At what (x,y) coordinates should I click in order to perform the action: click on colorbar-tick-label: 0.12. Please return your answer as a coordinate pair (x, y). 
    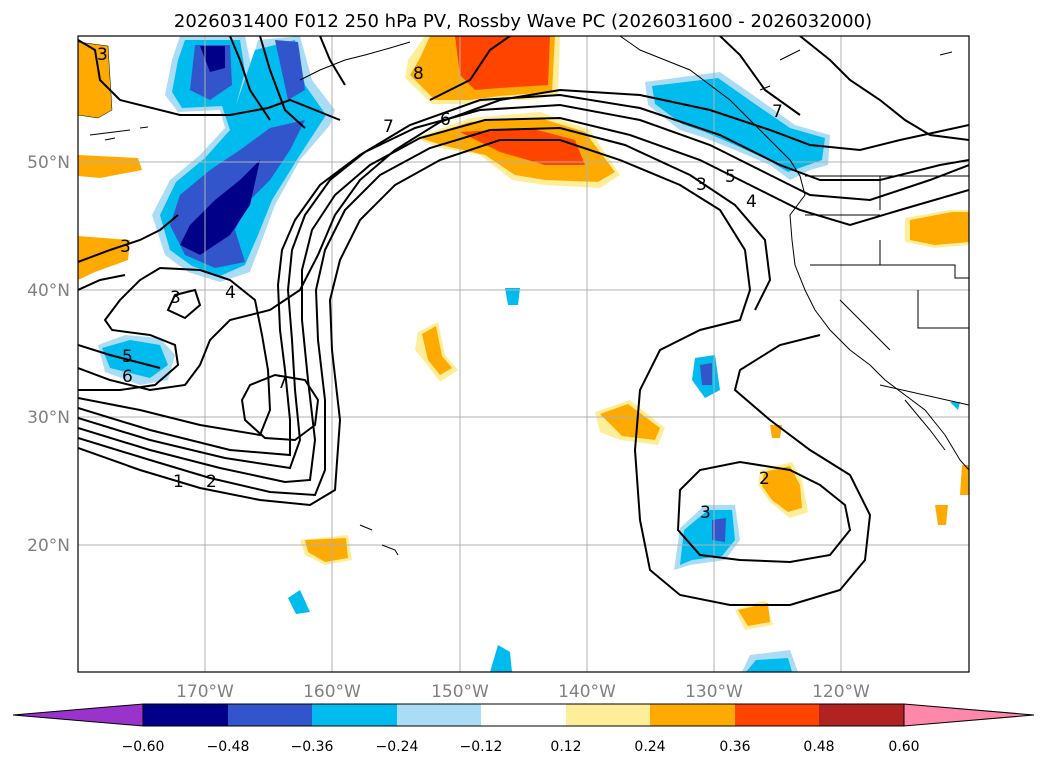
    Looking at the image, I should click on (565, 747).